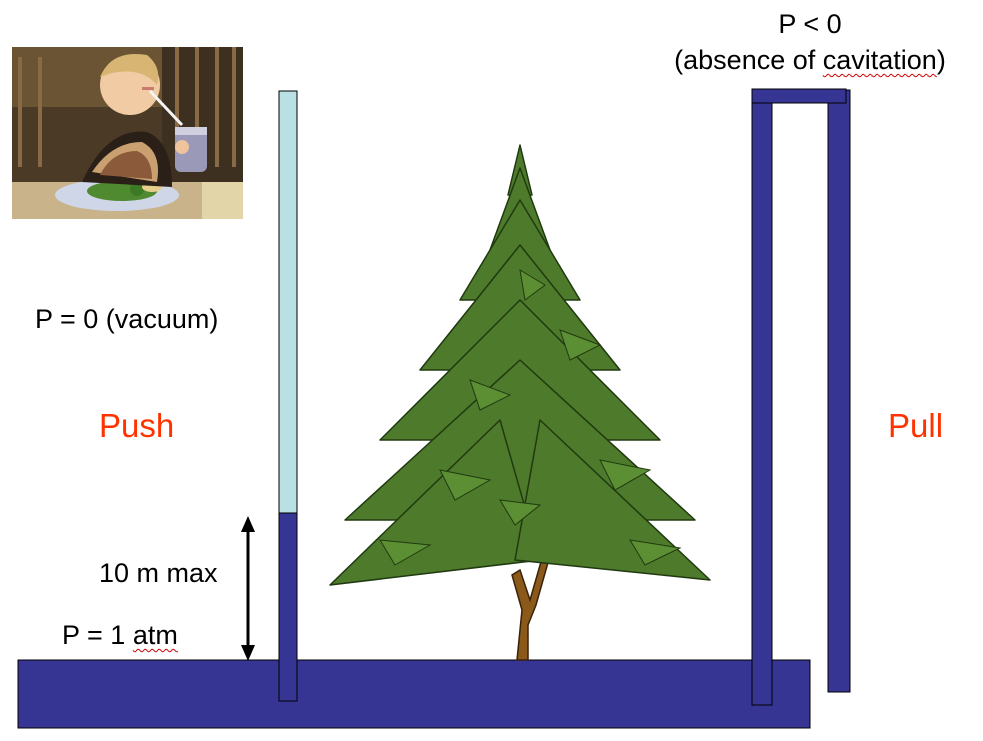 The image size is (983, 741). I want to click on one-atm-label: P = 1 atm, so click(120, 635).